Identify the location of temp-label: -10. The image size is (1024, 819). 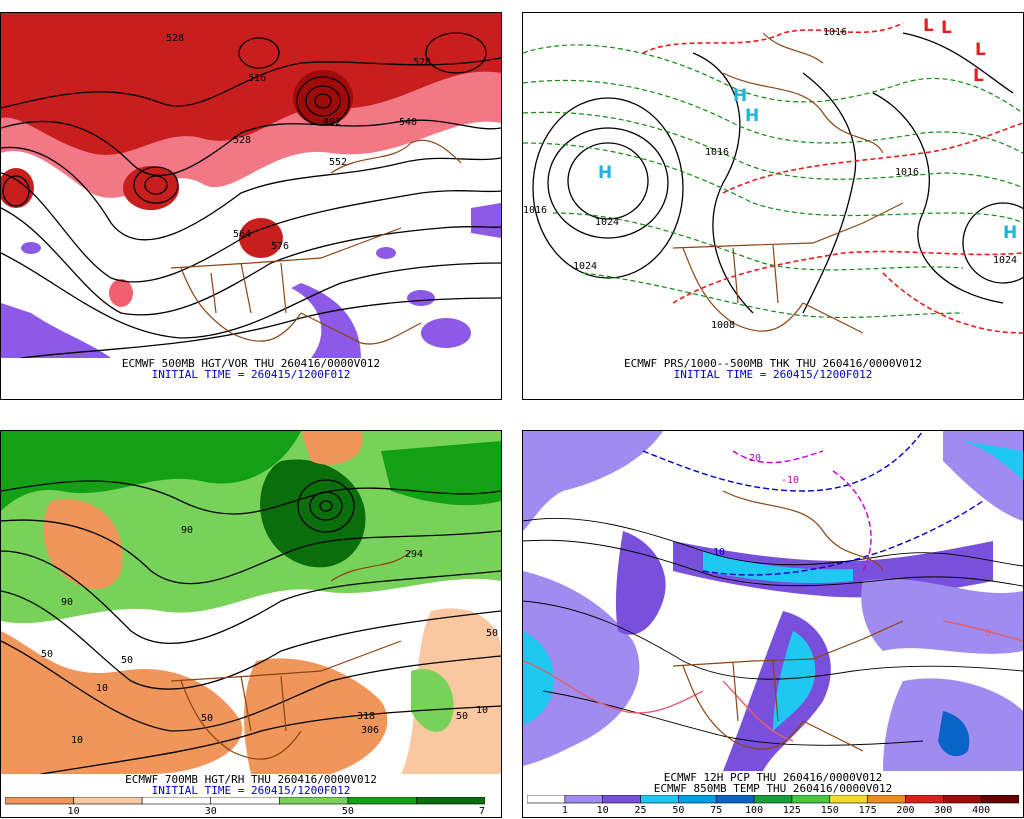
(790, 480).